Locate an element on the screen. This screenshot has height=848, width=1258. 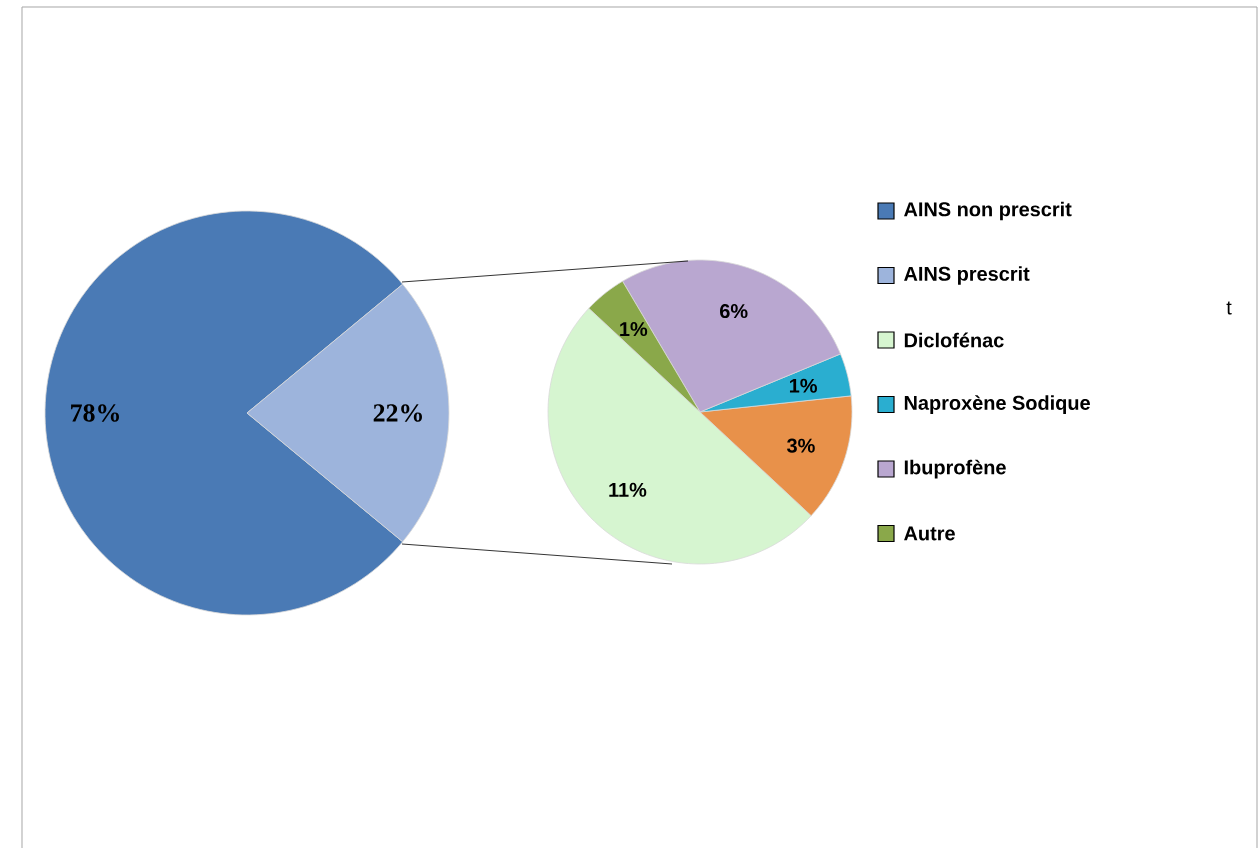
legend-label: AINS prescrit is located at coordinates (967, 275).